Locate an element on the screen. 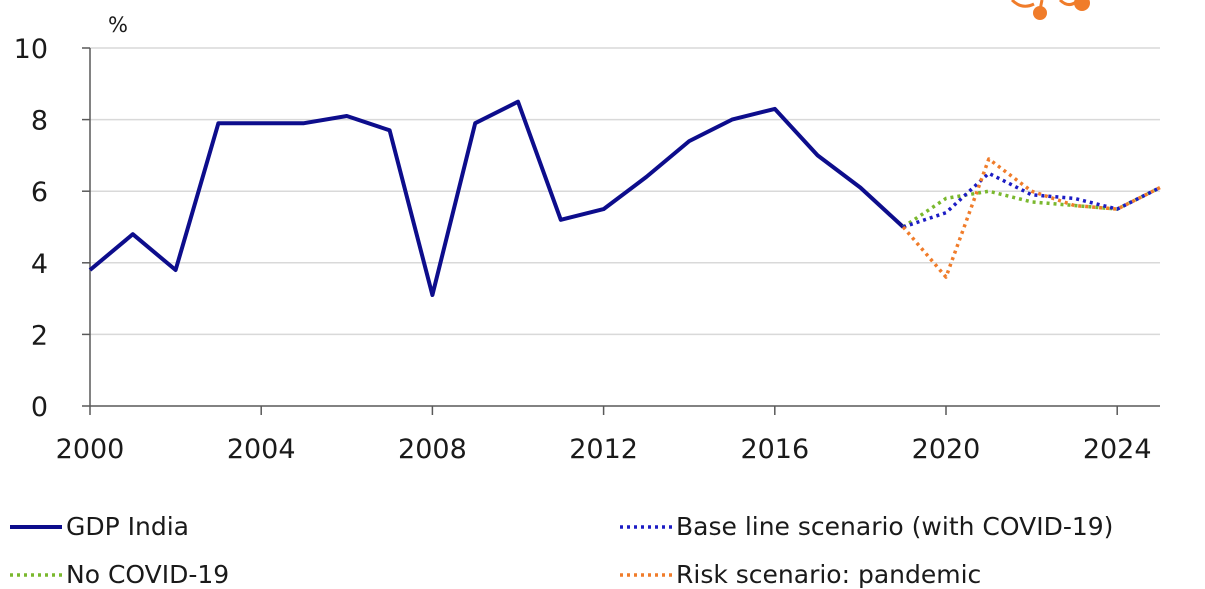 The height and width of the screenshot is (589, 1205). y-tick-label-10: 10 is located at coordinates (31, 49).